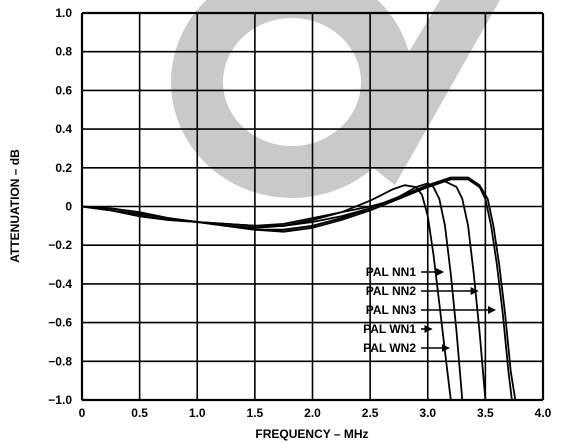 The width and height of the screenshot is (573, 443). I want to click on legend-label-pal-wn2: PAL WN2, so click(389, 348).